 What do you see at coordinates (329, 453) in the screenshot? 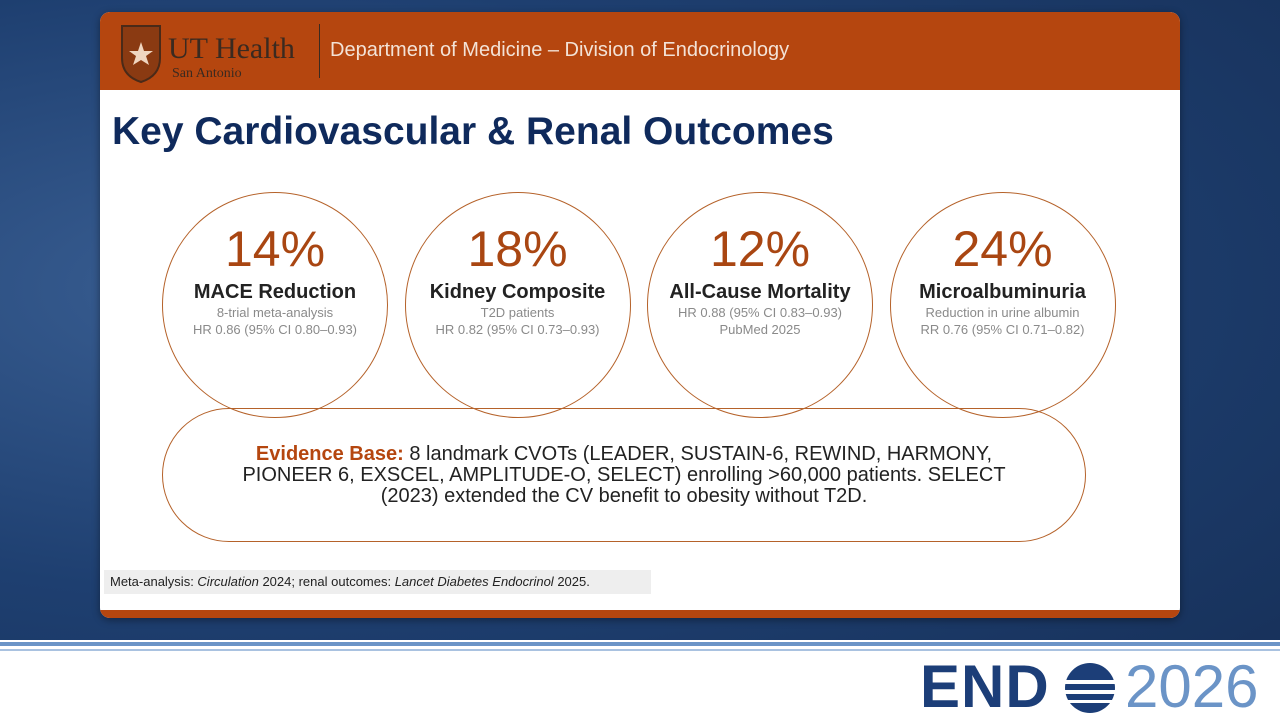
I see `evidence-label: Evidence Base:` at bounding box center [329, 453].